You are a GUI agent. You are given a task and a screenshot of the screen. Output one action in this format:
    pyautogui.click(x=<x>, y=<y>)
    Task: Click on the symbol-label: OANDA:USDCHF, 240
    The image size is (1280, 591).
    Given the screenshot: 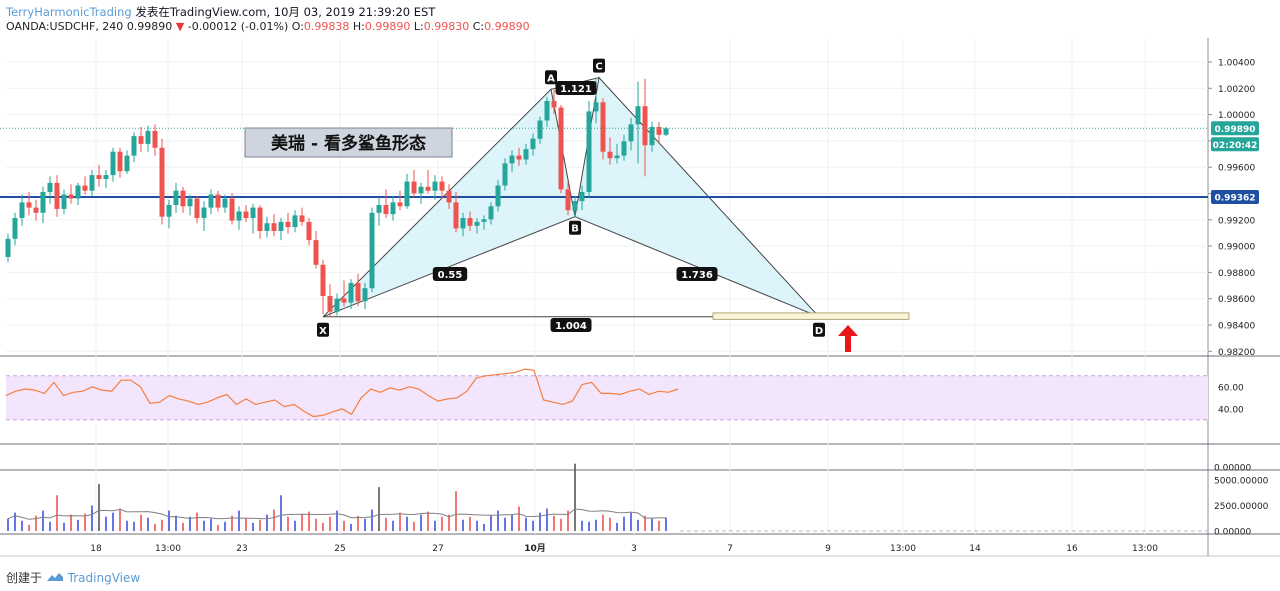 What is the action you would take?
    pyautogui.click(x=65, y=26)
    